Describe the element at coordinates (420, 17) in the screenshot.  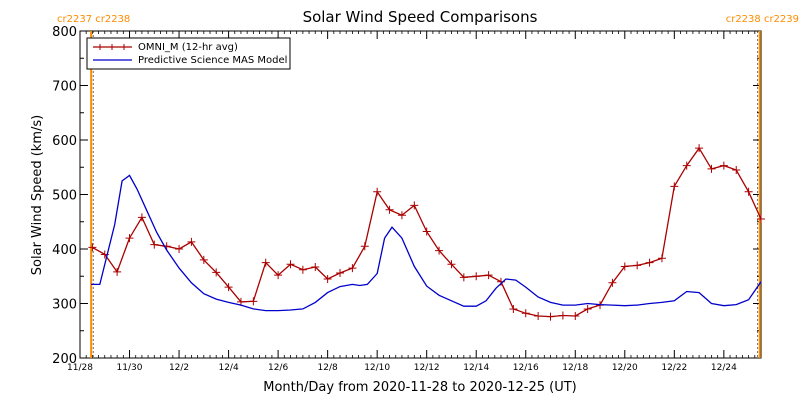
I see `chart-title: Solar Wind Speed Comparisons` at that location.